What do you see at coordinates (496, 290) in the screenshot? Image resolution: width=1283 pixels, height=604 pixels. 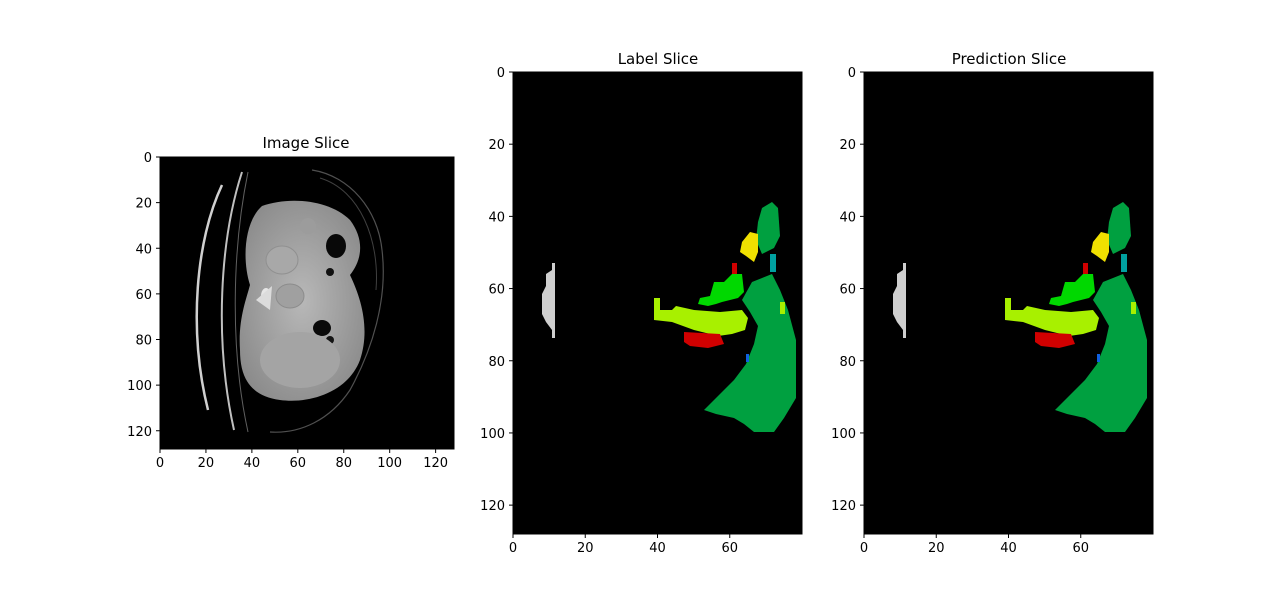 I see `label-slice-ytick-label: 60` at bounding box center [496, 290].